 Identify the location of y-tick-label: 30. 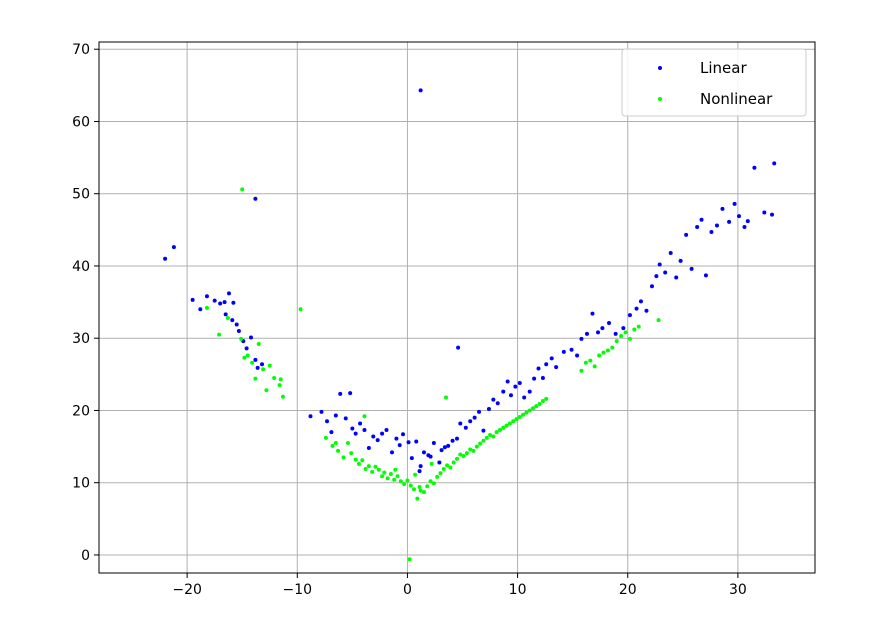
(81, 339).